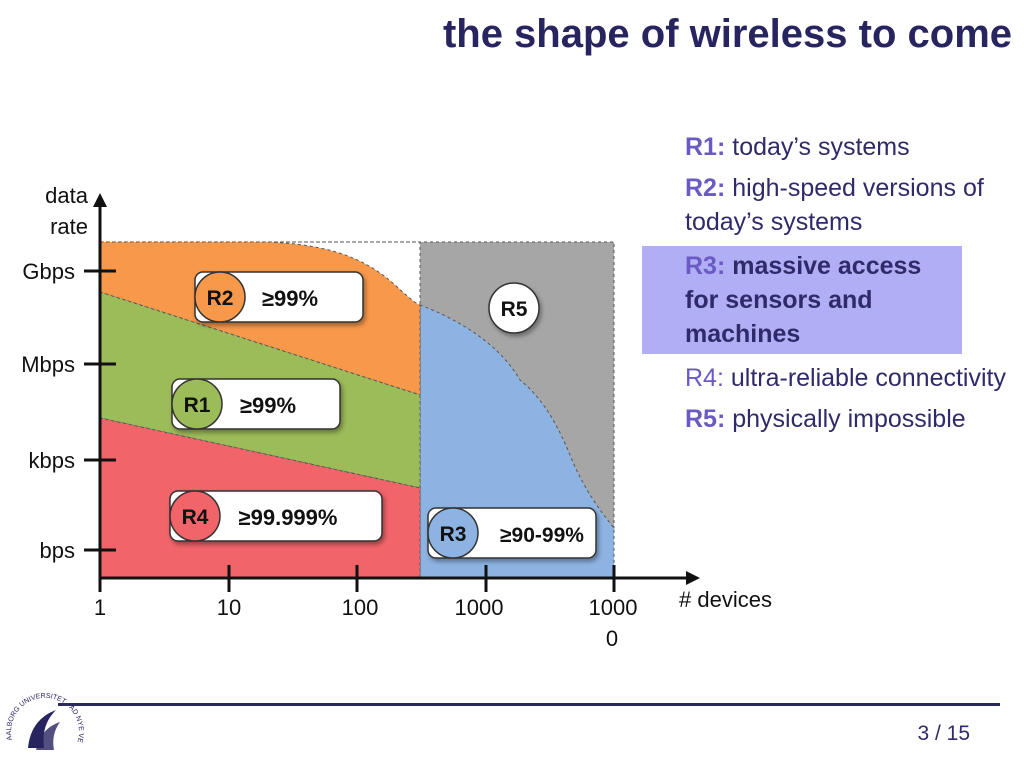 Image resolution: width=1024 pixels, height=768 pixels. What do you see at coordinates (290, 298) in the screenshot?
I see `badge-r2-reliability: ≥99%` at bounding box center [290, 298].